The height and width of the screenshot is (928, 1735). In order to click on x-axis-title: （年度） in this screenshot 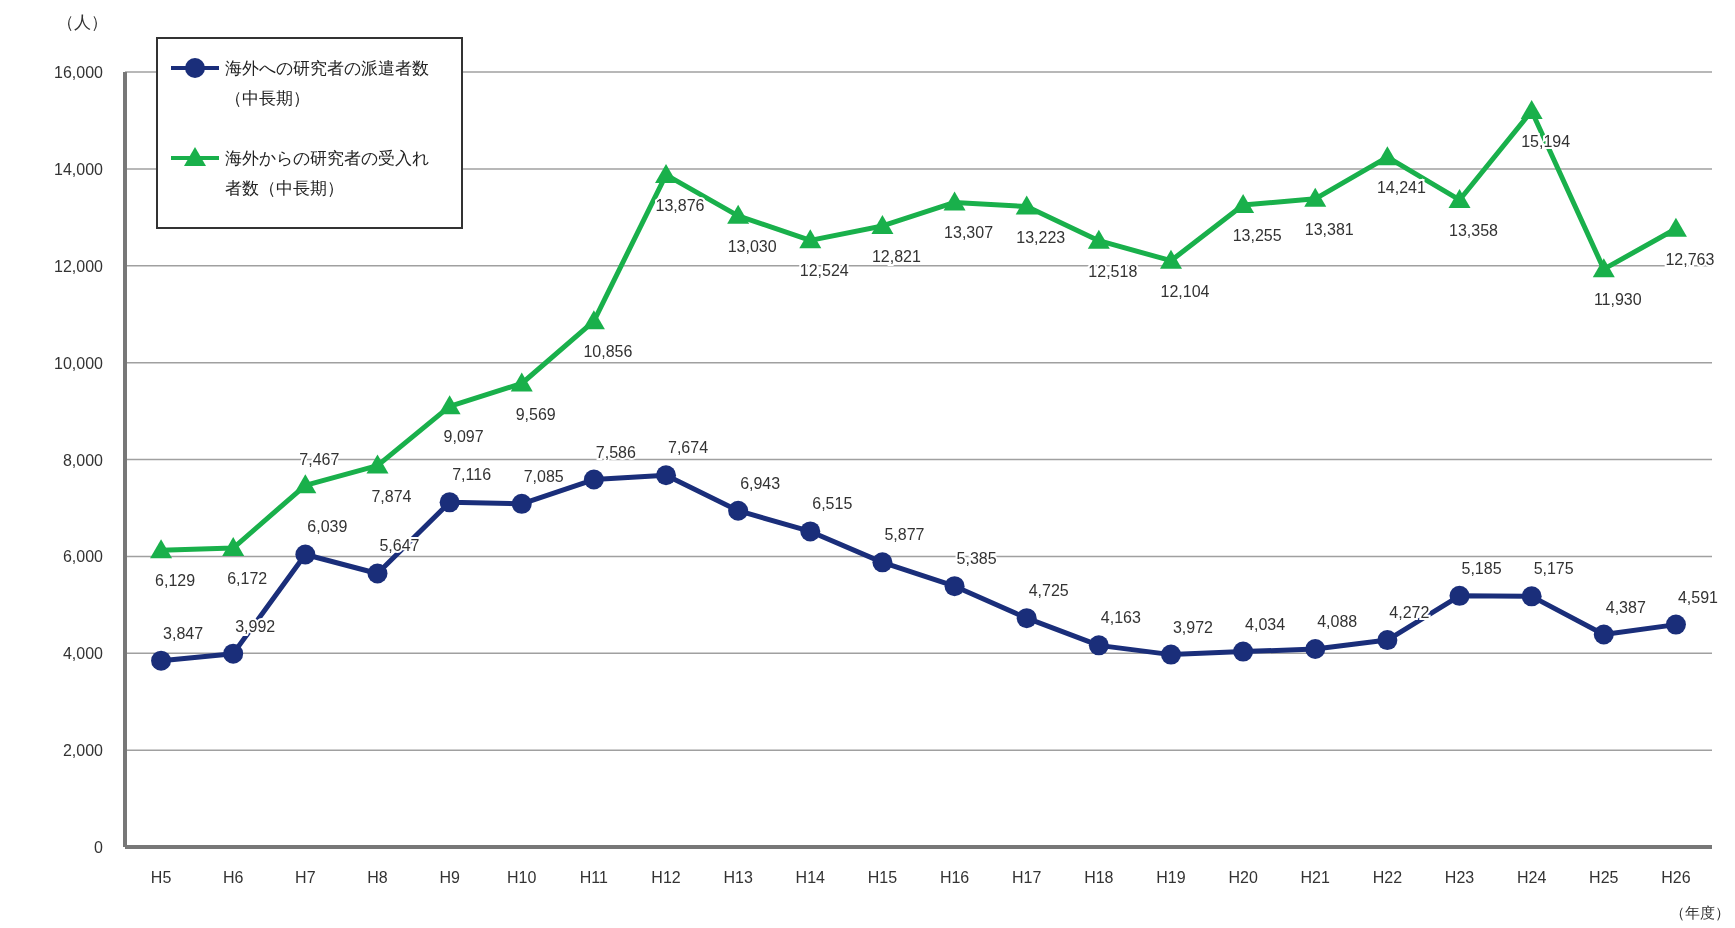, I will do `click(1700, 912)`.